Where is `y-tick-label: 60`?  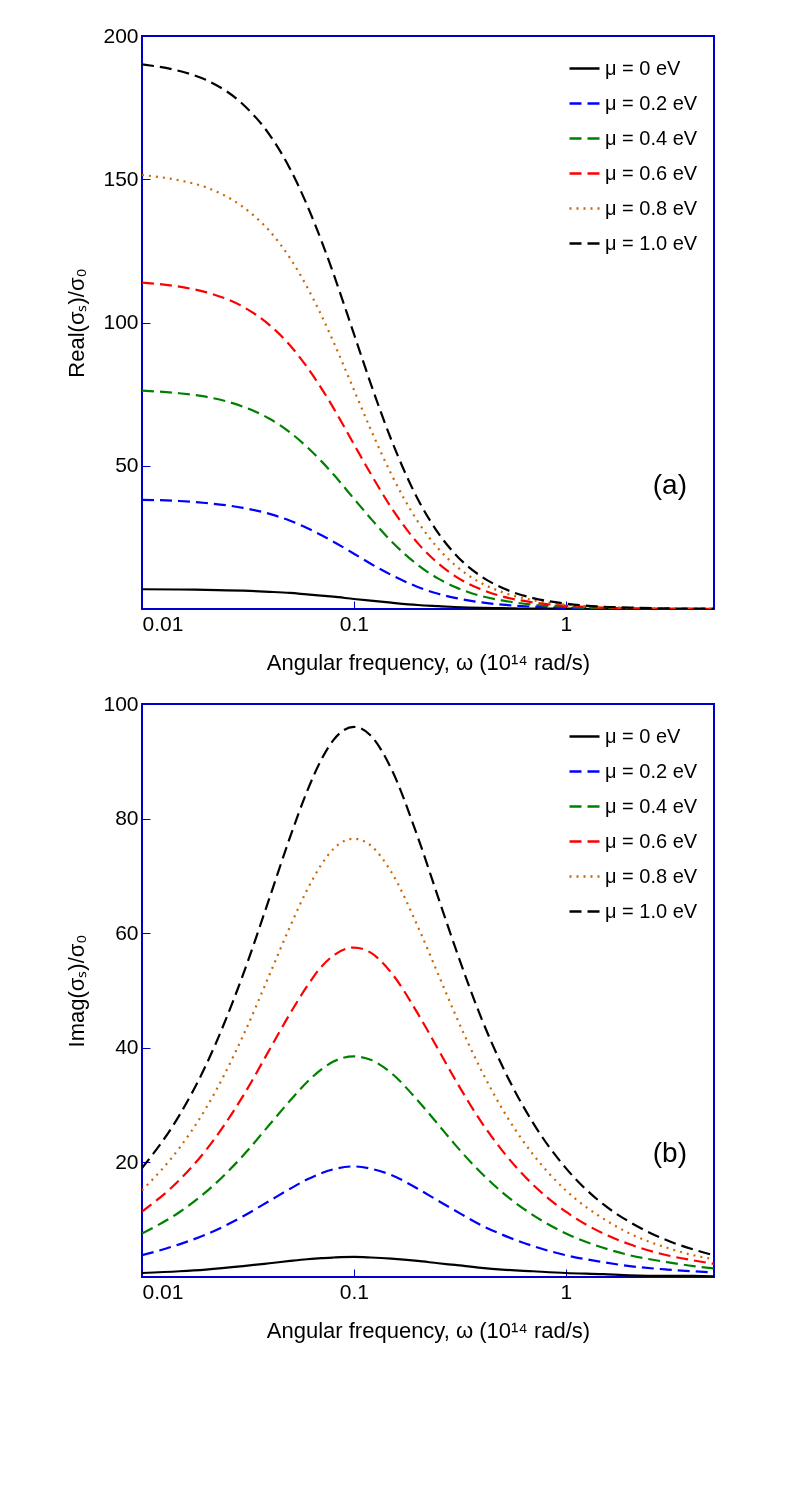 y-tick-label: 60 is located at coordinates (127, 932).